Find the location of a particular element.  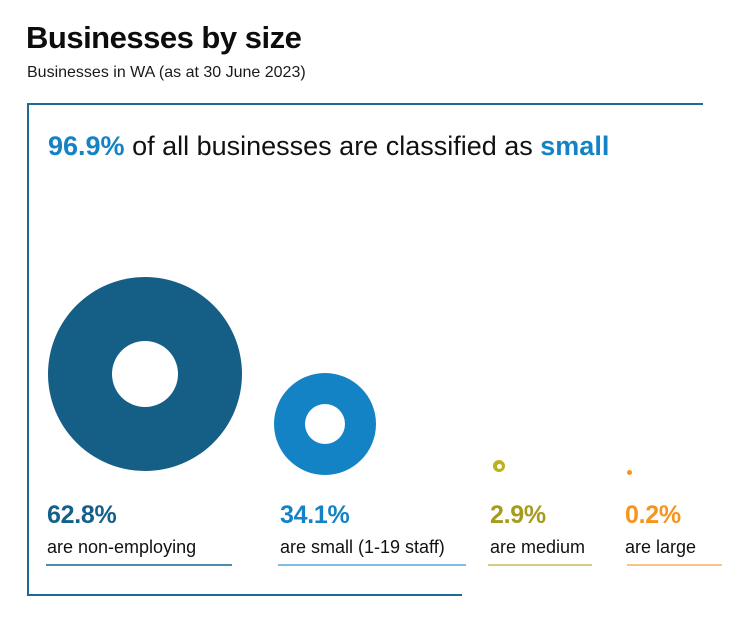

headline-text: of all businesses are classified as is located at coordinates (332, 146).